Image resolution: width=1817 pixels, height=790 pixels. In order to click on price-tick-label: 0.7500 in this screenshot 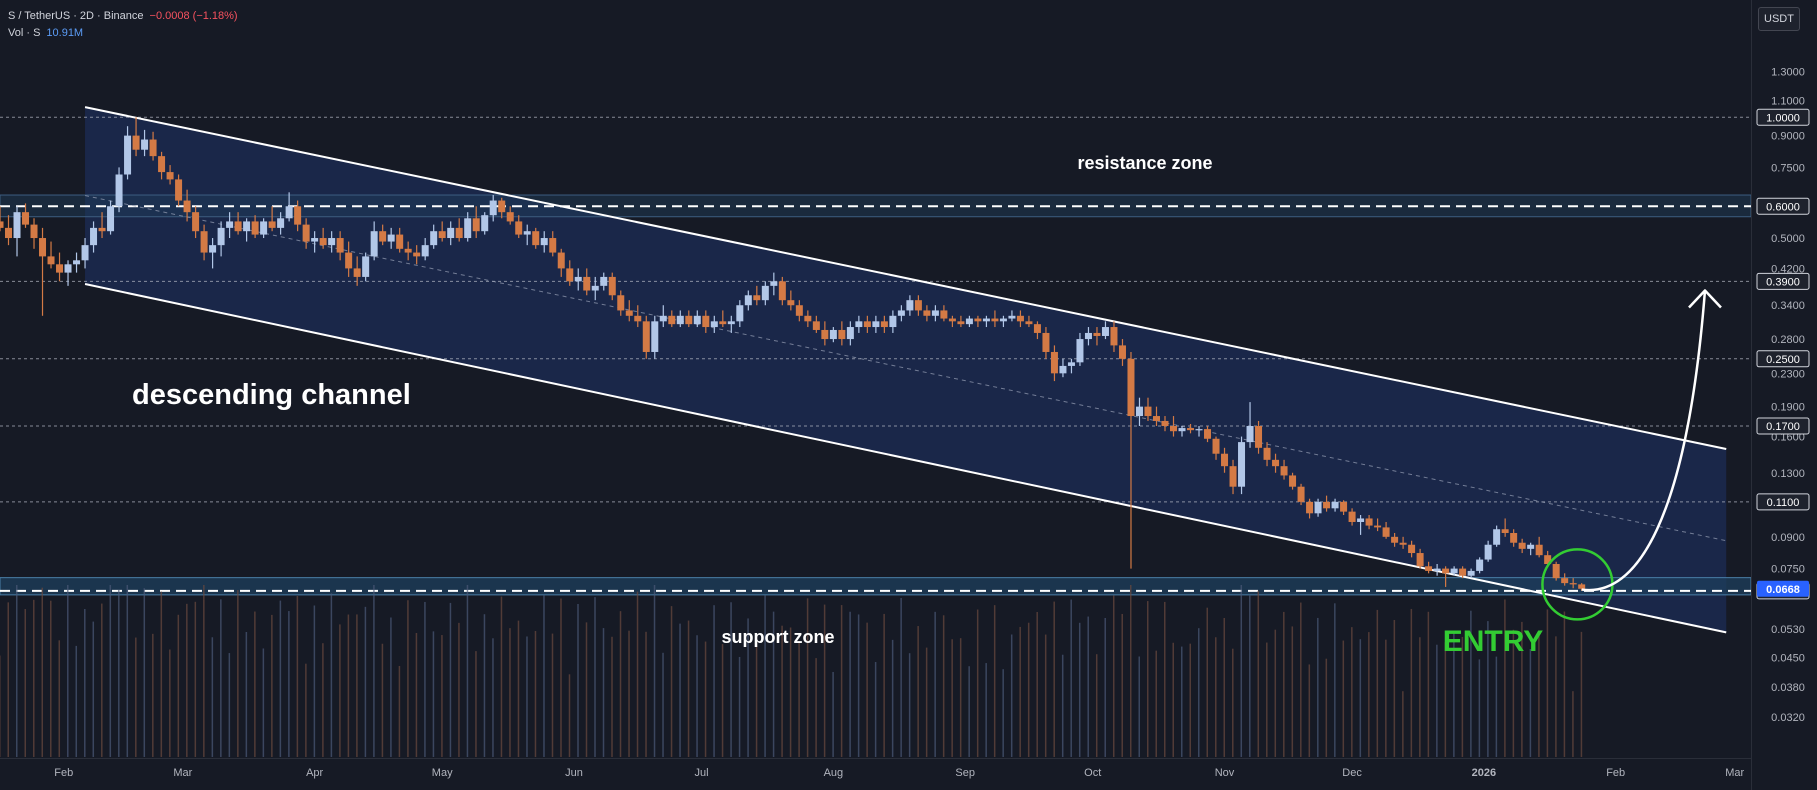, I will do `click(1788, 168)`.